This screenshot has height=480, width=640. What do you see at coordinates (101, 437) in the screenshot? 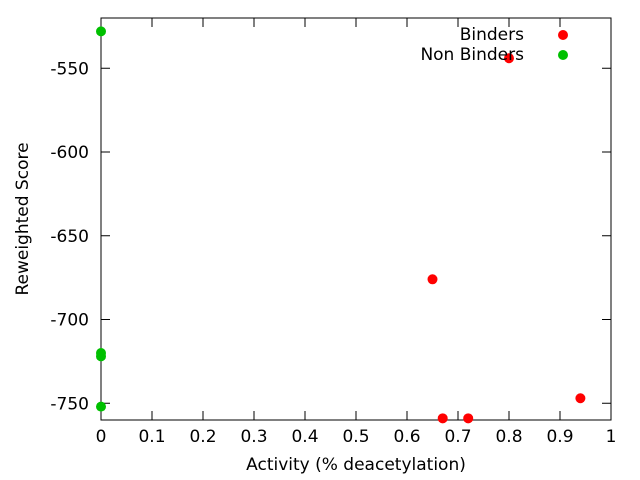
I see `x-tick-label: 0` at bounding box center [101, 437].